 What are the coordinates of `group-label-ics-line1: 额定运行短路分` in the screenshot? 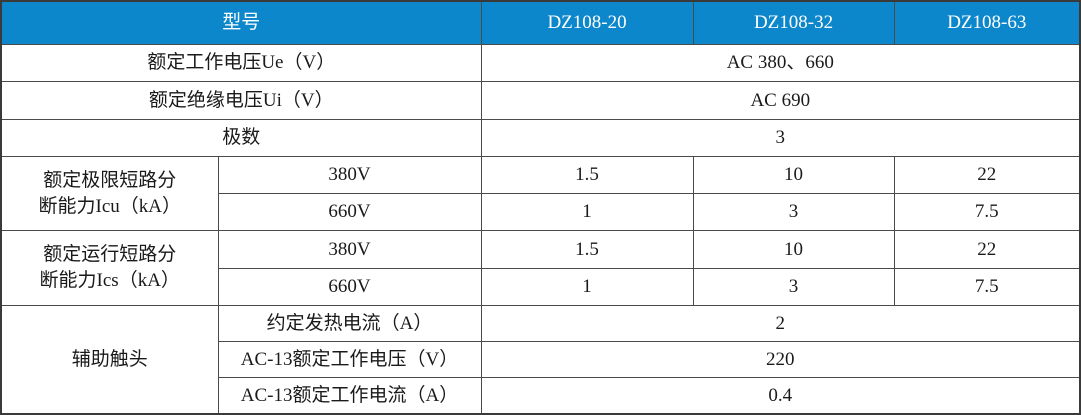 It's located at (110, 255).